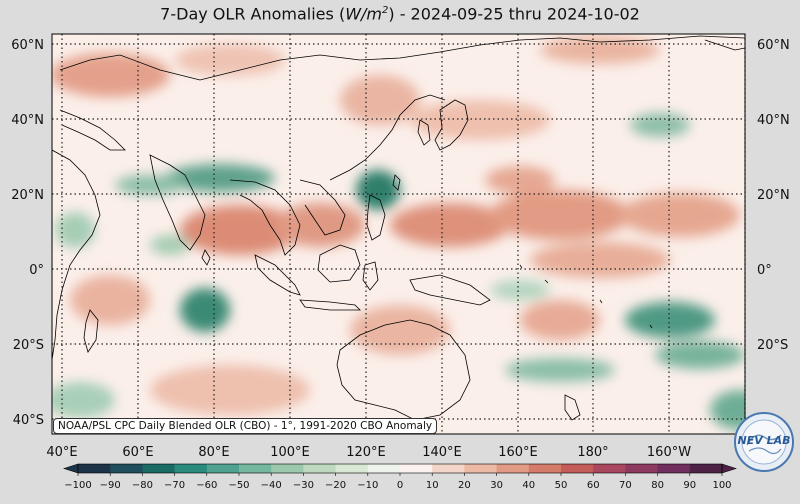 The width and height of the screenshot is (800, 504). What do you see at coordinates (290, 452) in the screenshot?
I see `lon-label: 100°E` at bounding box center [290, 452].